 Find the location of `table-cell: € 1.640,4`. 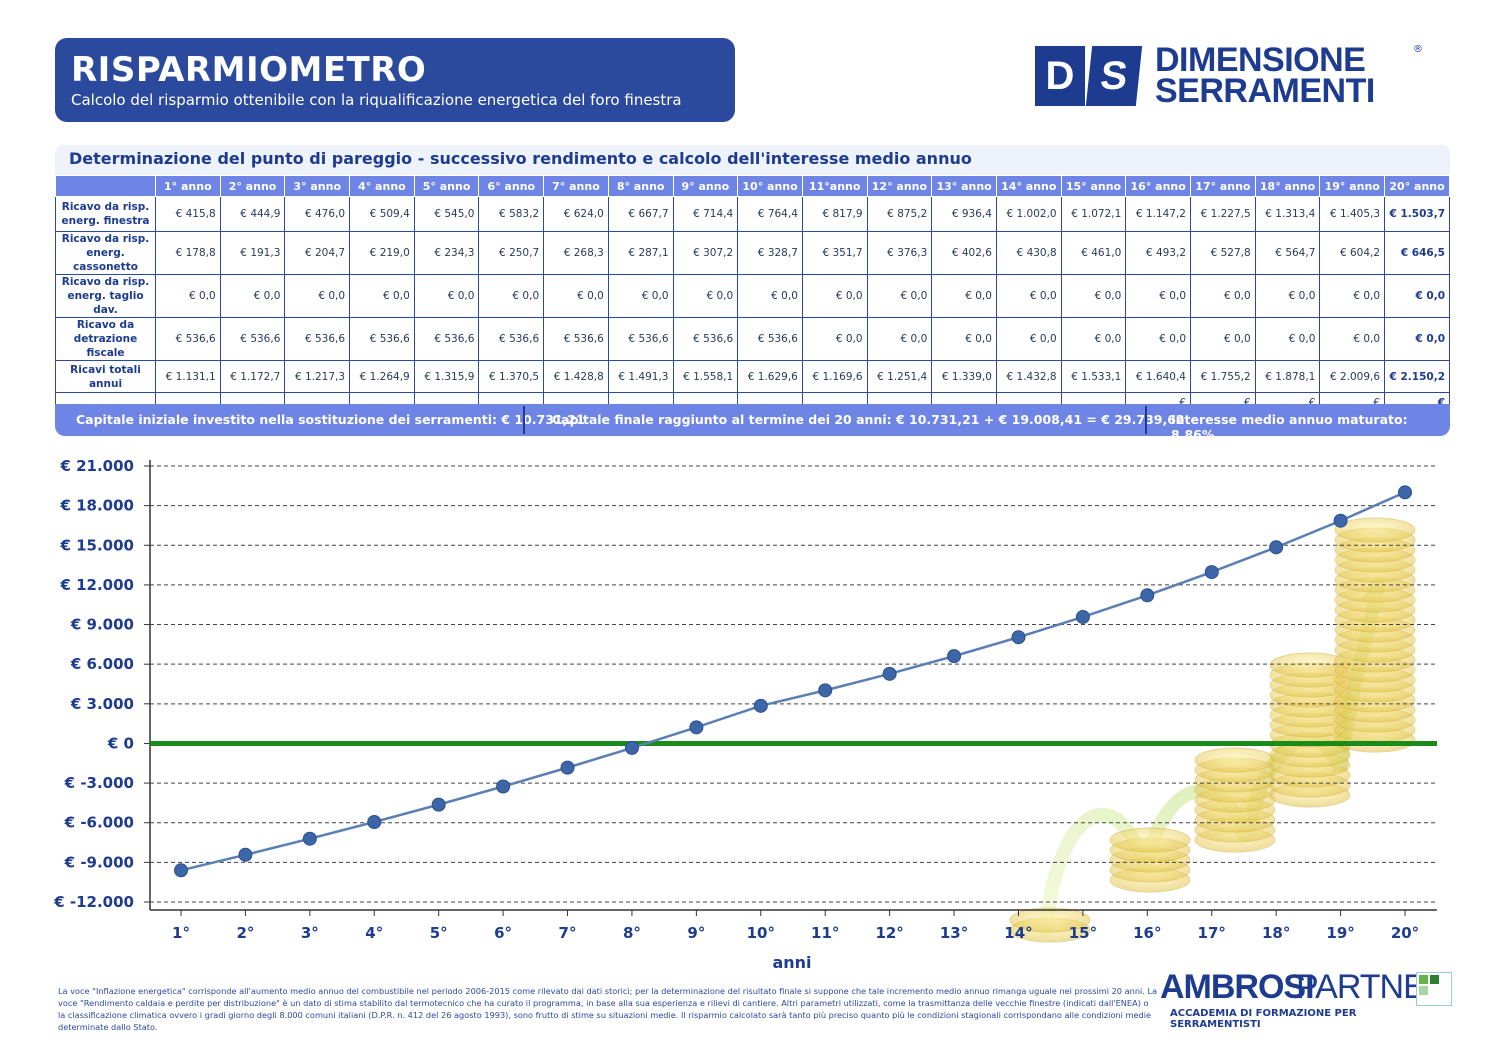

table-cell: € 1.640,4 is located at coordinates (1158, 376).